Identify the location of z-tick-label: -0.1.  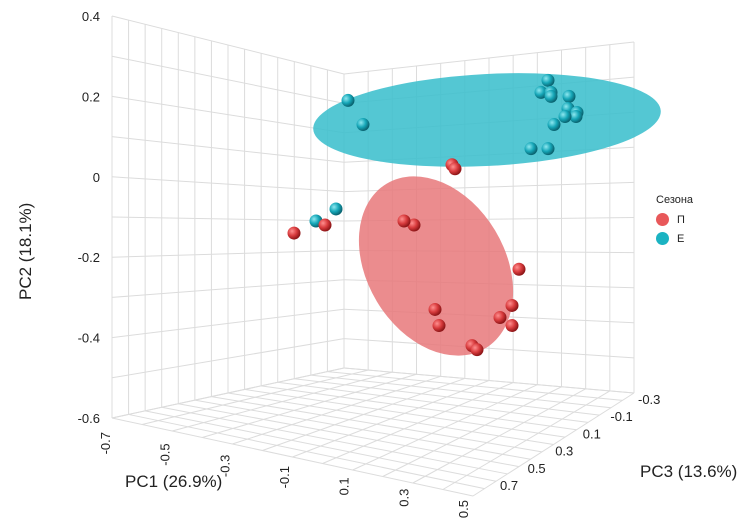
(621, 416).